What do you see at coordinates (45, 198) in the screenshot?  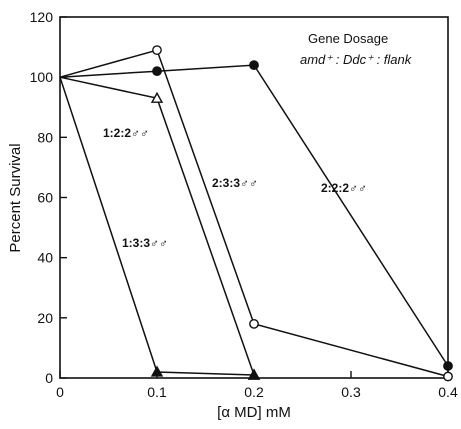 I see `y-tick-label: 60` at bounding box center [45, 198].